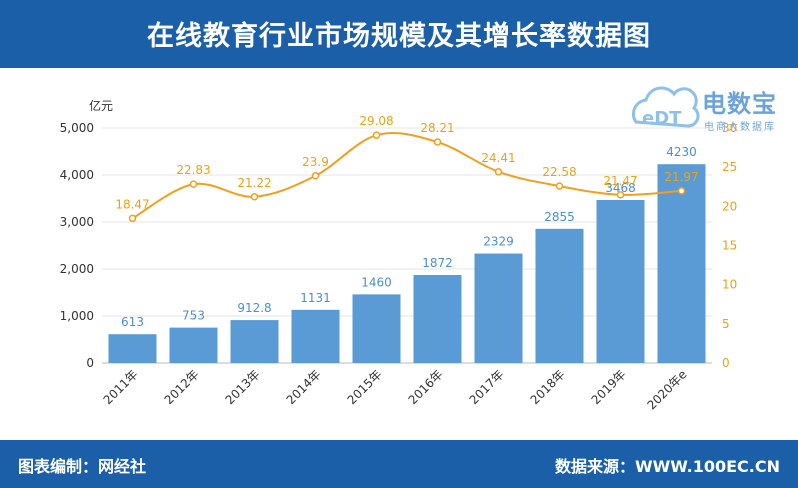 The height and width of the screenshot is (488, 798). Describe the element at coordinates (101, 105) in the screenshot. I see `y-axis-unit: 亿元` at that location.